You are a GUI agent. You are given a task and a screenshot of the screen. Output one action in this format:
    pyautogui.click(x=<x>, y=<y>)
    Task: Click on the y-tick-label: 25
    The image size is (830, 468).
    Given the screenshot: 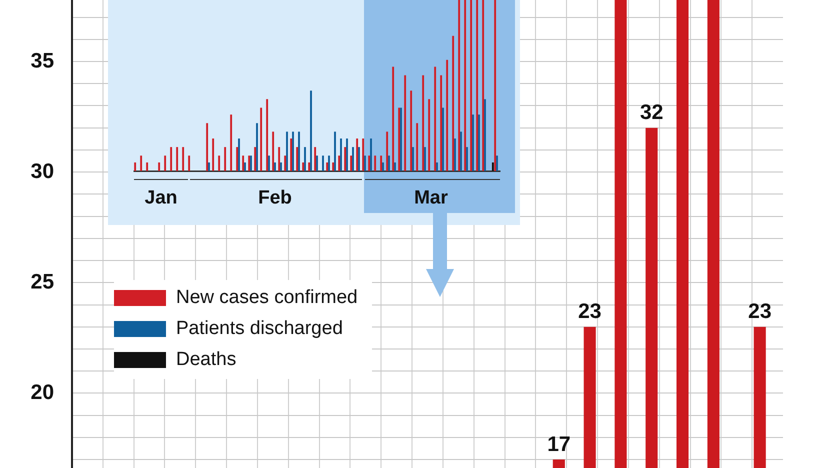 What is the action you would take?
    pyautogui.click(x=42, y=282)
    